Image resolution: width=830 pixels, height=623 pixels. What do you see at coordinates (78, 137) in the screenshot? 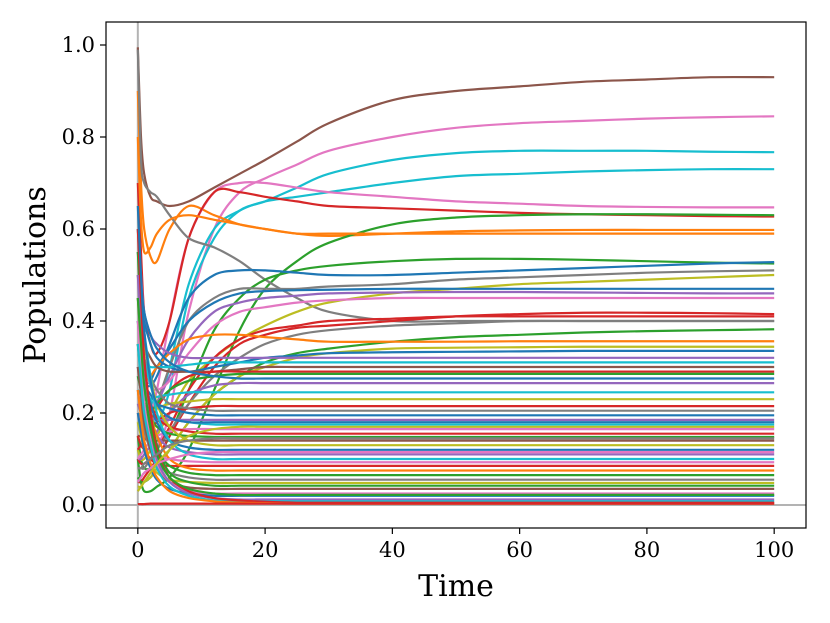
I see `y-tick-label: 0.8` at bounding box center [78, 137].